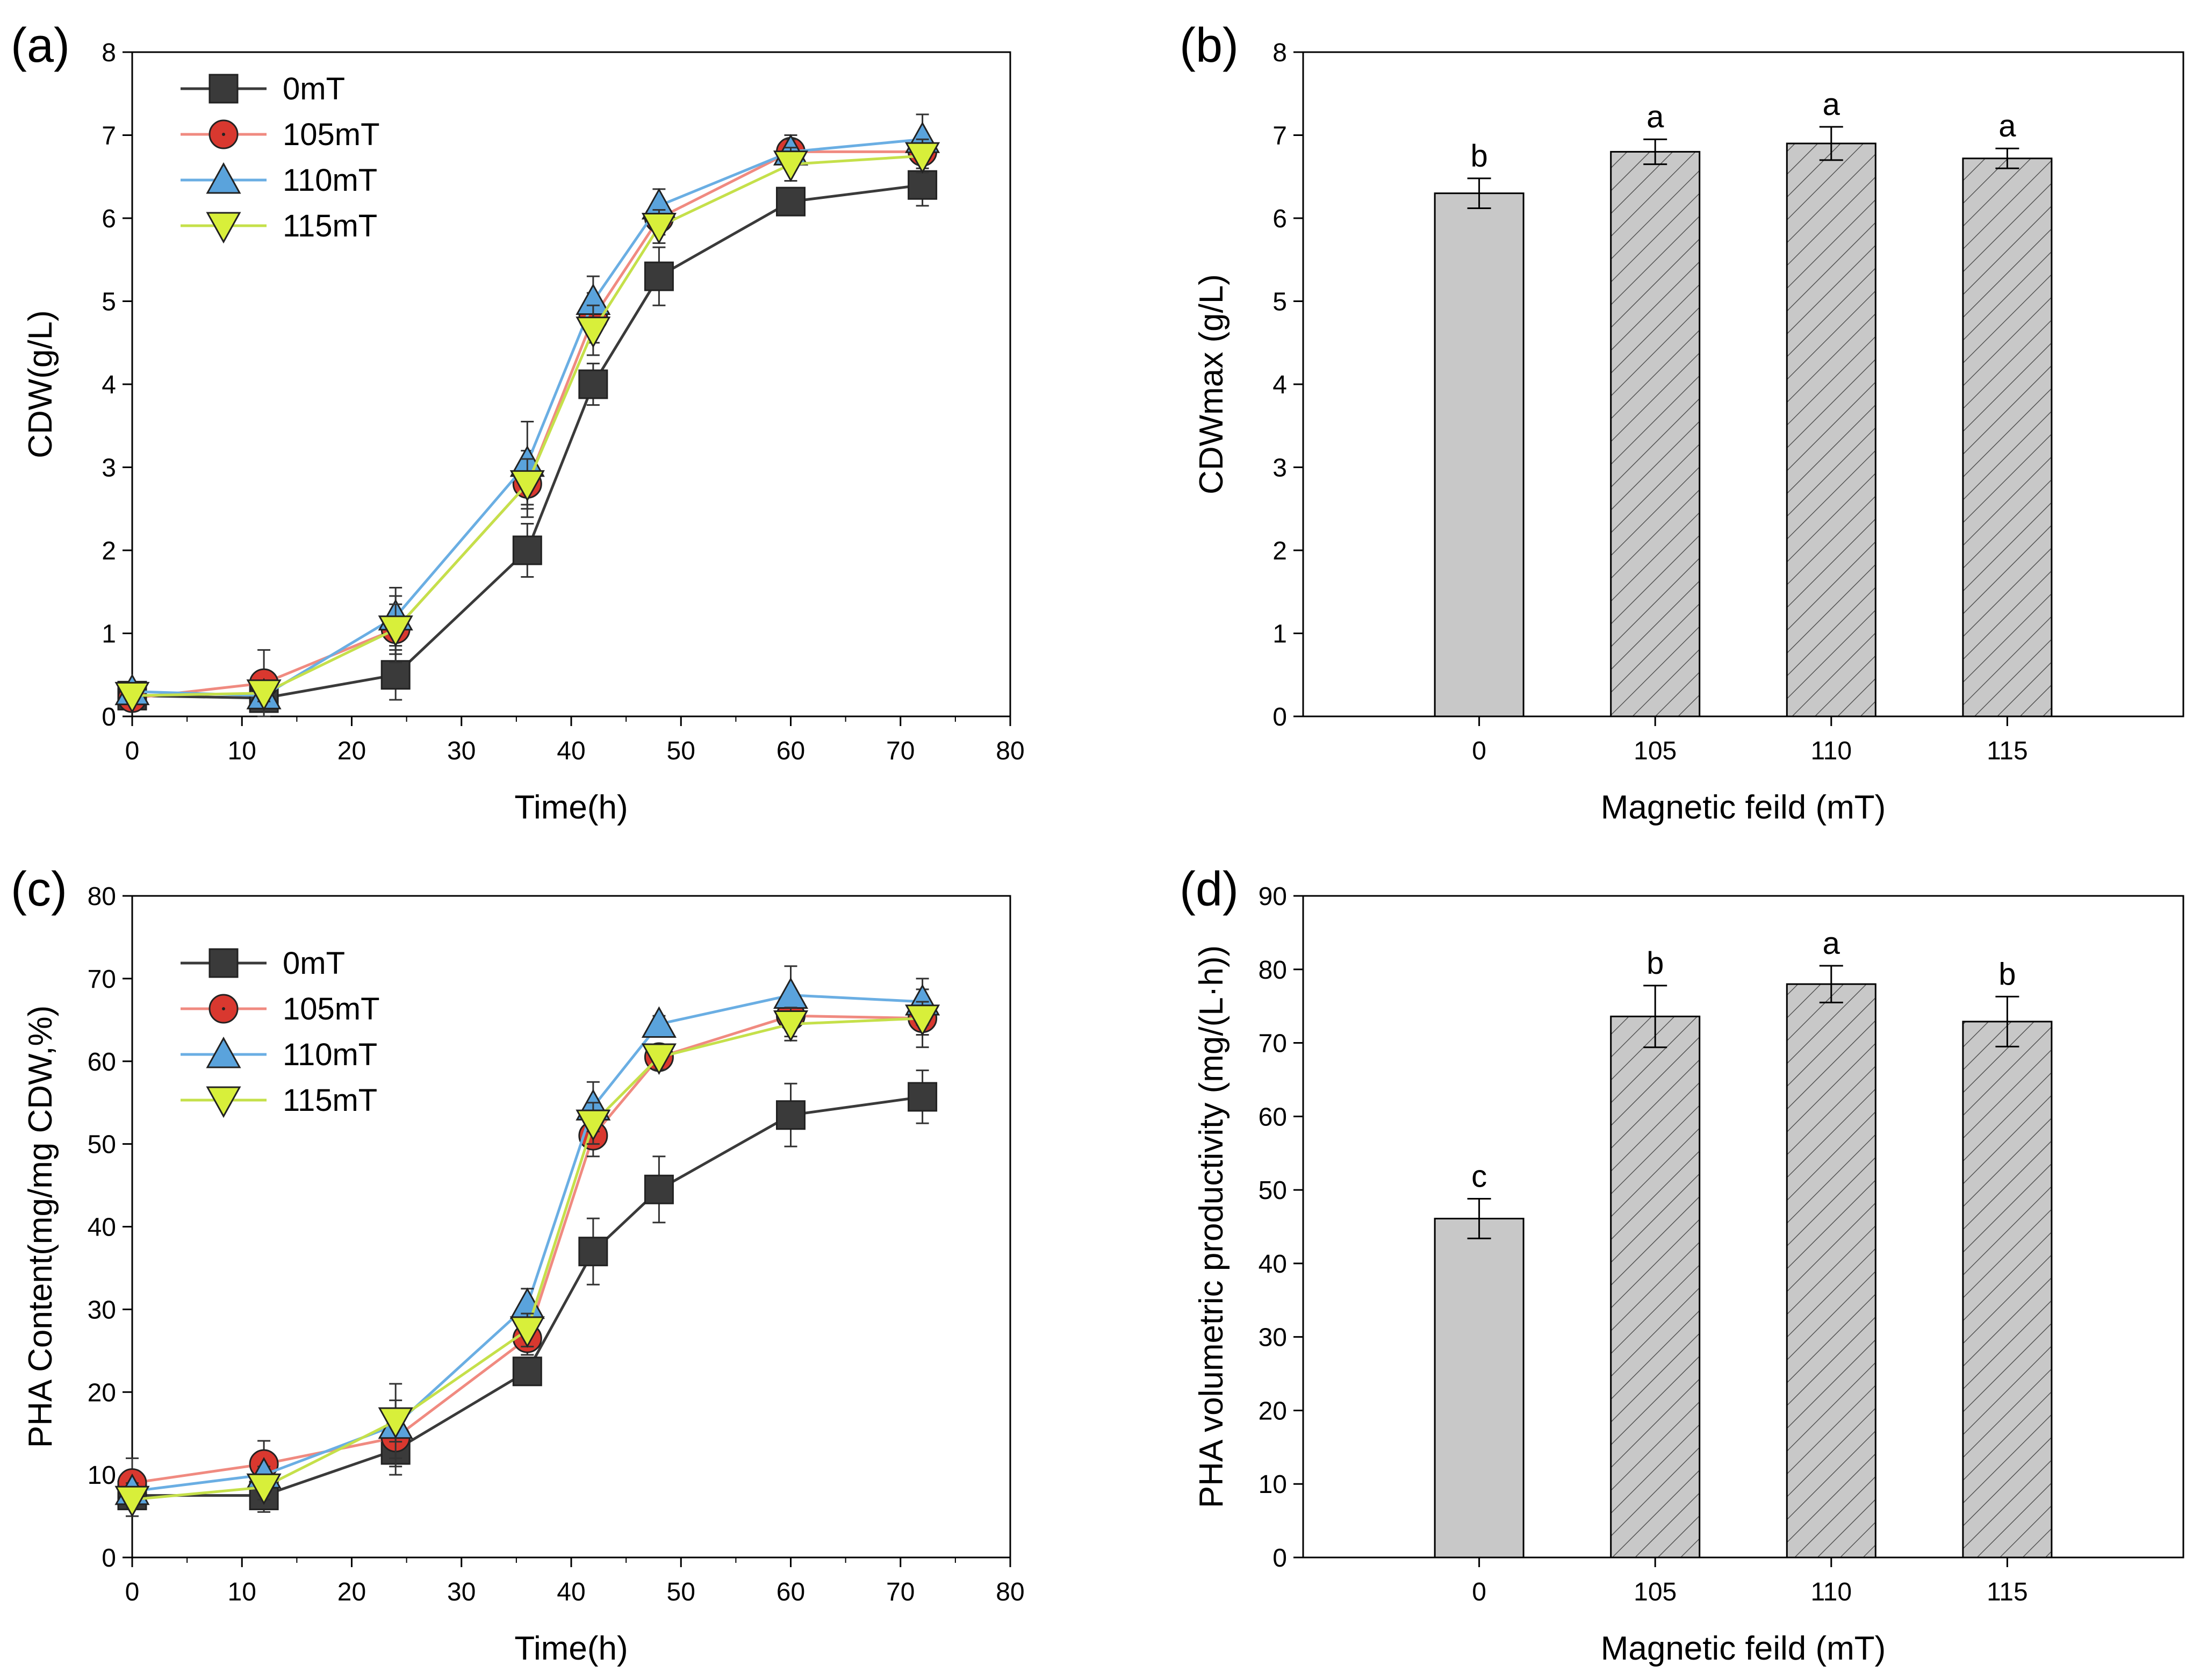 This screenshot has height=1680, width=2193. Describe the element at coordinates (1209, 46) in the screenshot. I see `panel-label: (b)` at that location.